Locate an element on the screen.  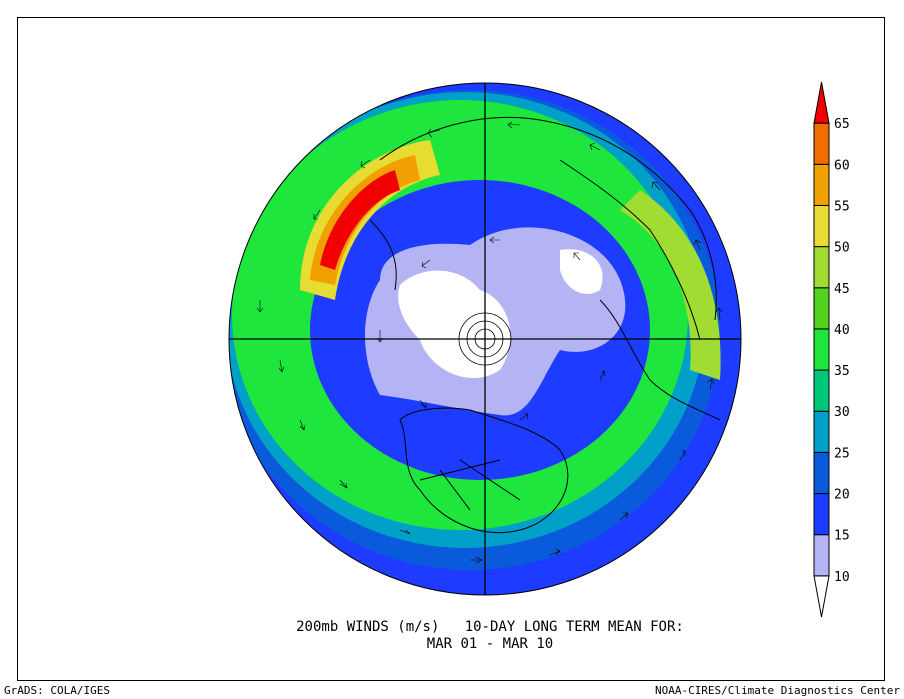
jet-core-red is located at coordinates (360, 220).